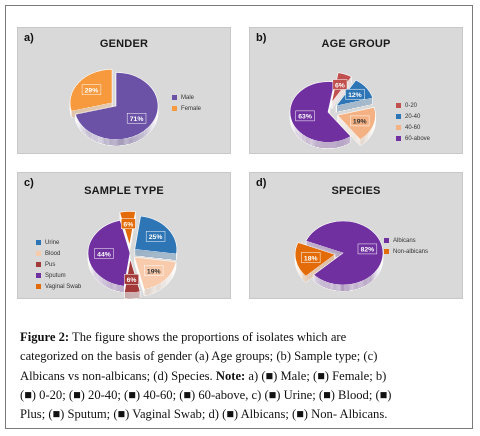 Image resolution: width=480 pixels, height=436 pixels. I want to click on data-label-0-20: 6%, so click(340, 84).